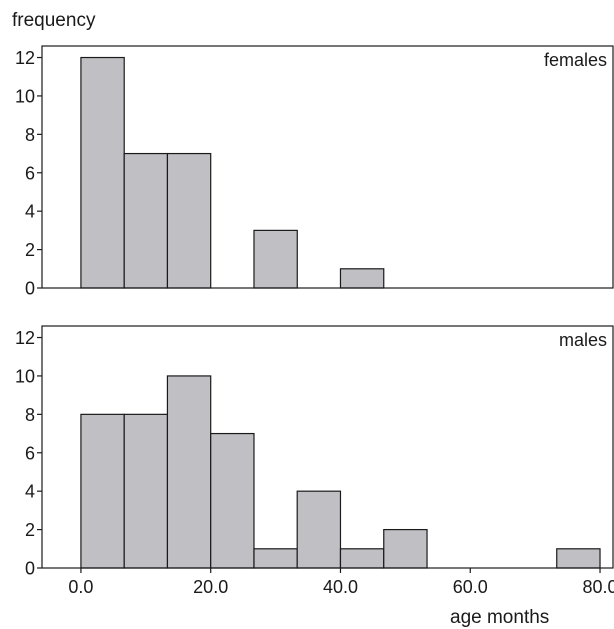 The image size is (614, 629). What do you see at coordinates (25, 58) in the screenshot?
I see `females-y-tick-label-12: 12` at bounding box center [25, 58].